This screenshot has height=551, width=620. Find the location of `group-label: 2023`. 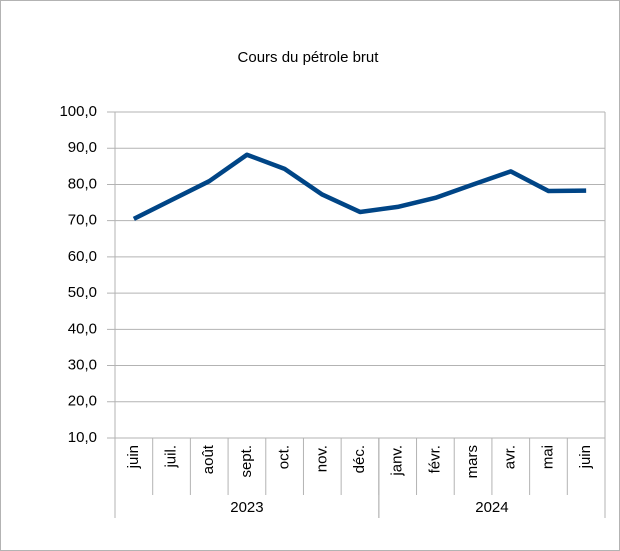

group-label: 2023 is located at coordinates (246, 507).